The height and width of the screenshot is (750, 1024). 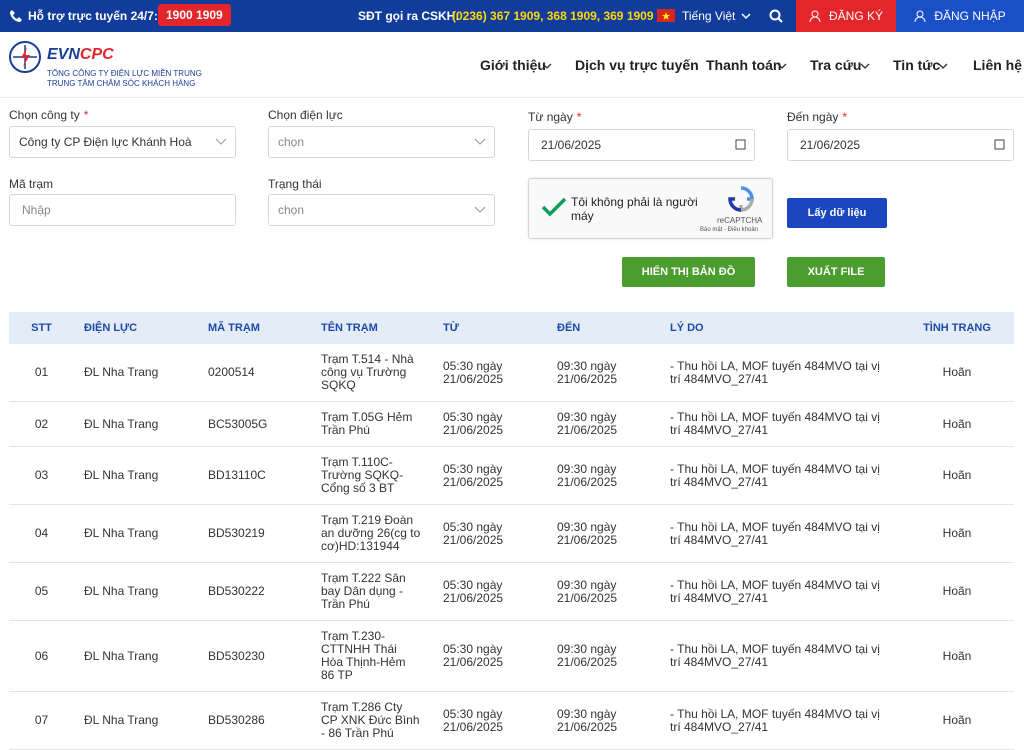 I want to click on cskh-label: SĐT gọi ra CSKH:, so click(x=409, y=16).